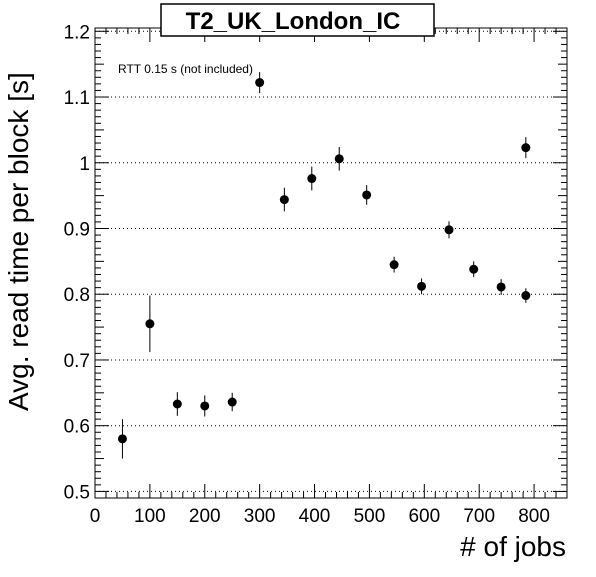 This screenshot has height=577, width=596. Describe the element at coordinates (77, 229) in the screenshot. I see `y-tick-label: 0.9` at that location.